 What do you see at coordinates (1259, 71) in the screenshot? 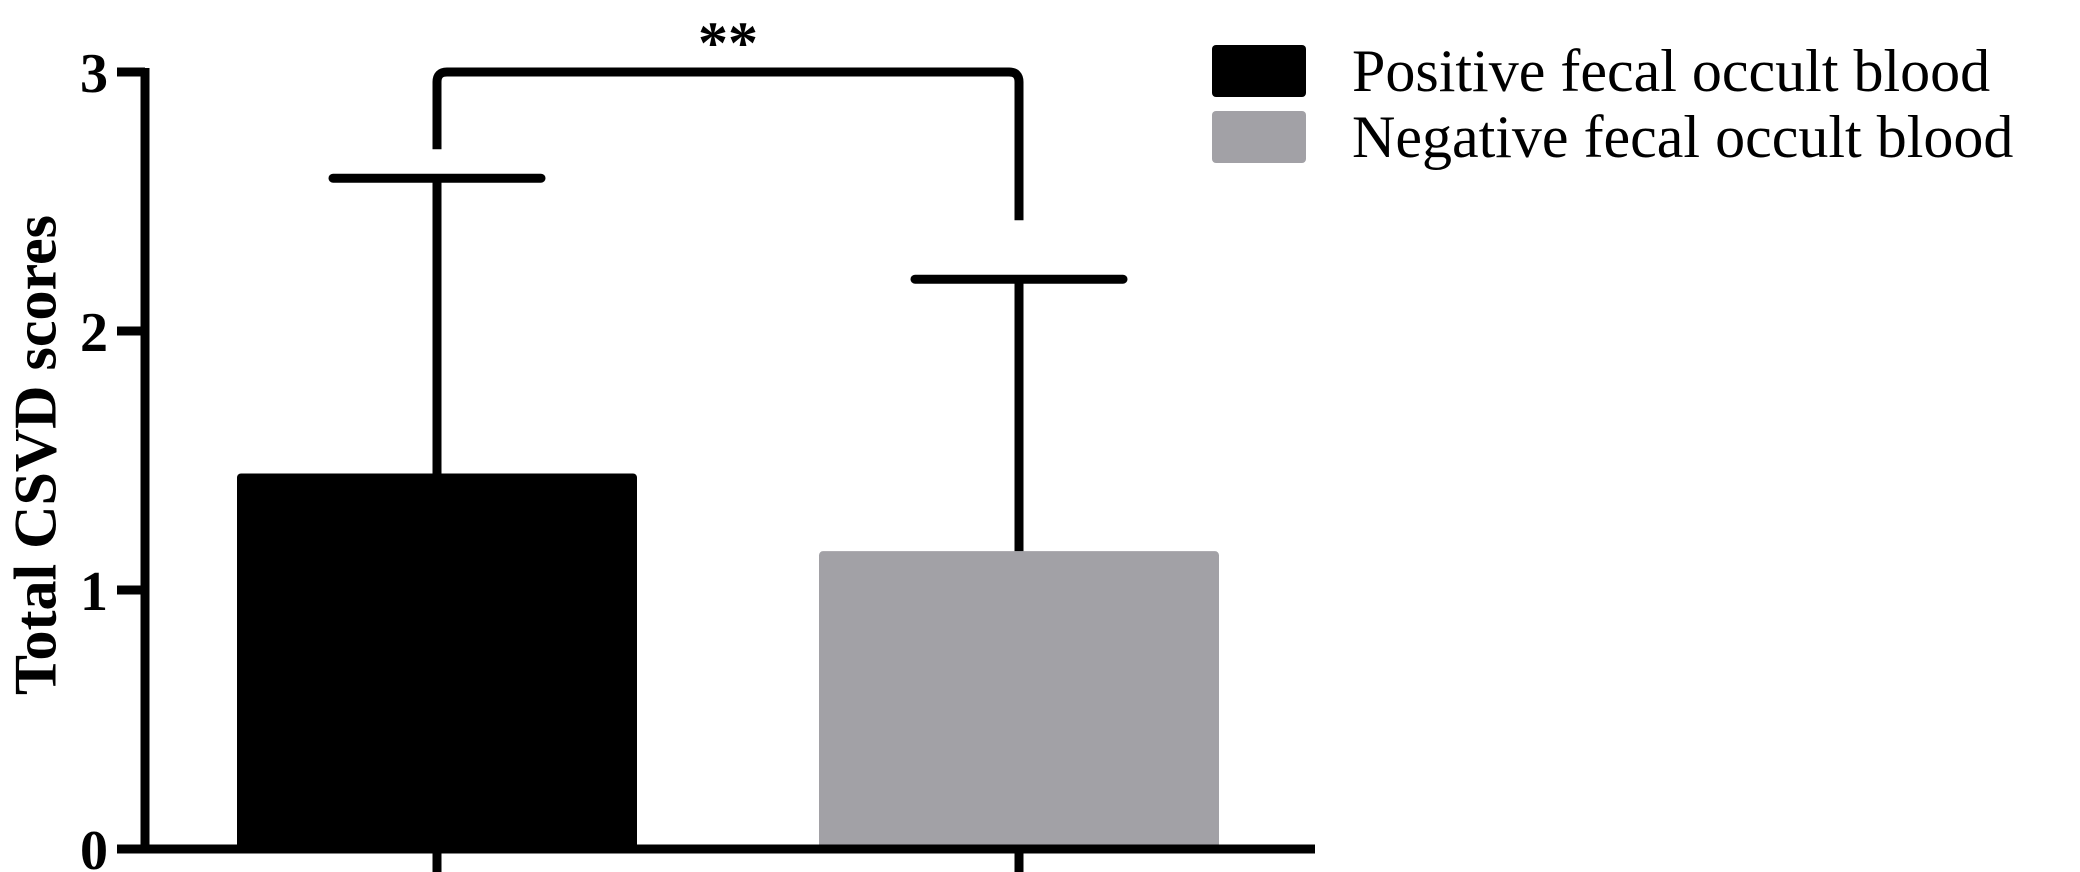
I see `legend-swatch-positive` at bounding box center [1259, 71].